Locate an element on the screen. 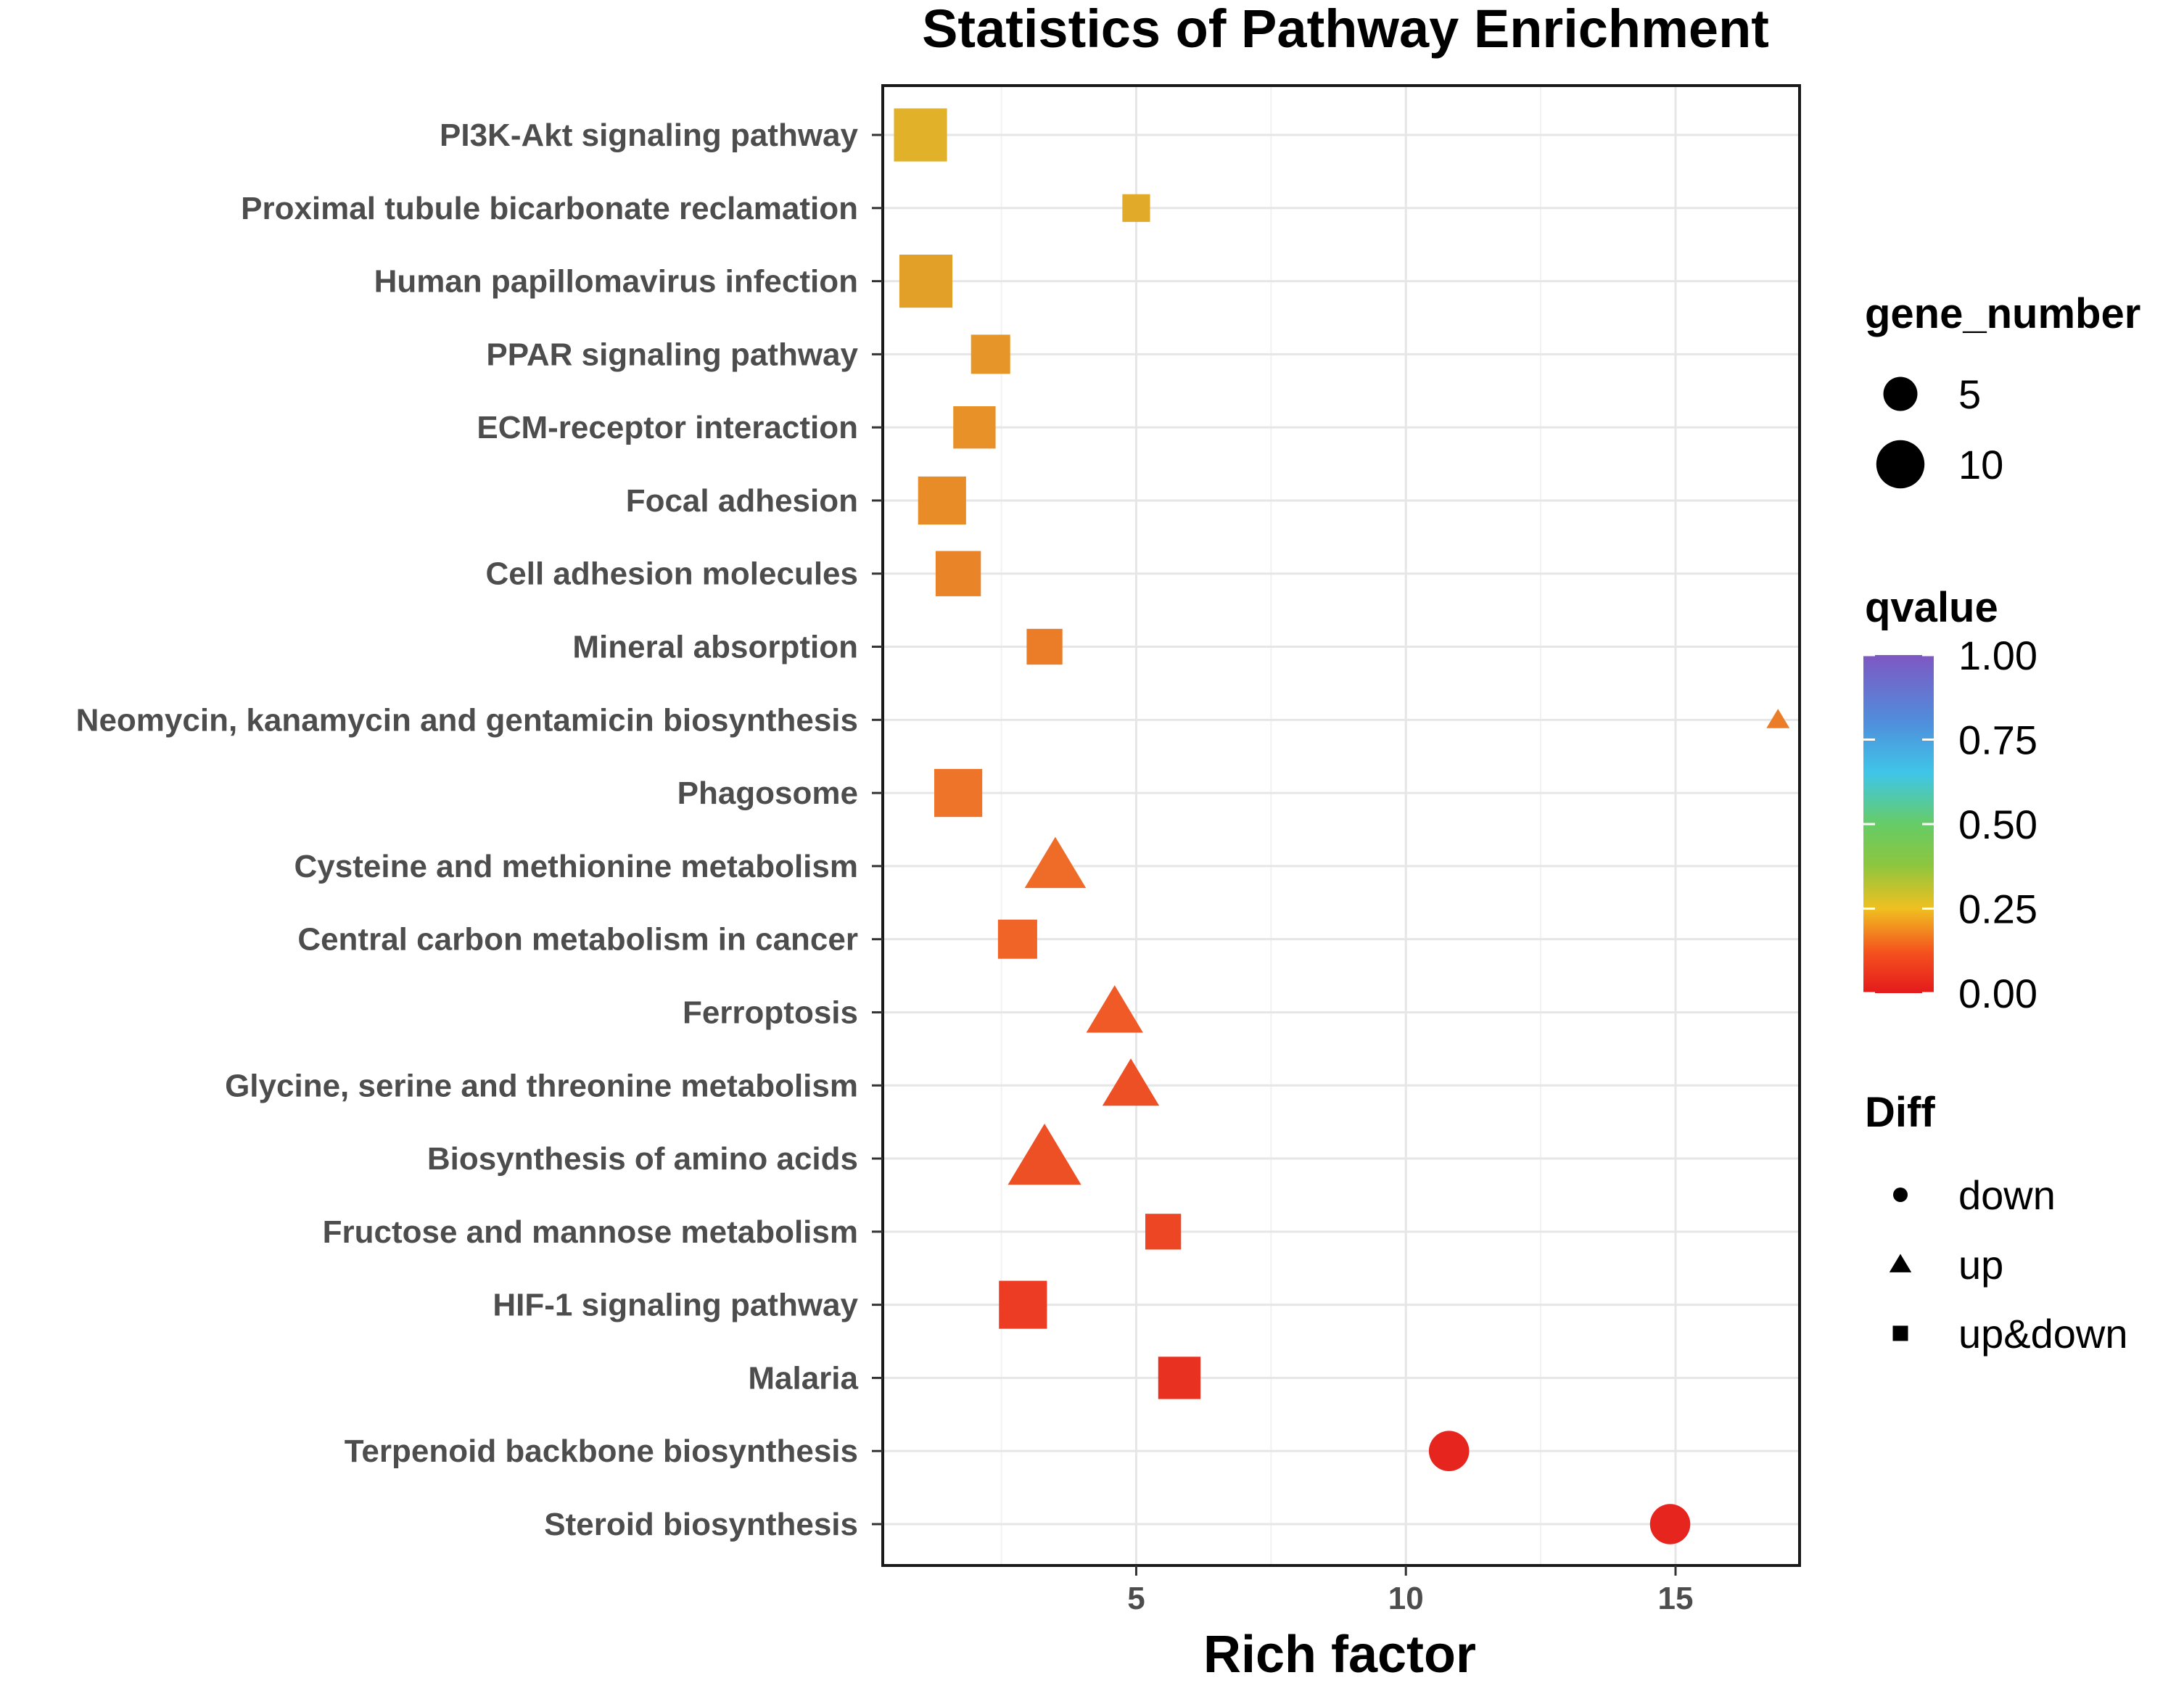  legend-size-title: gene_number is located at coordinates (2002, 313).